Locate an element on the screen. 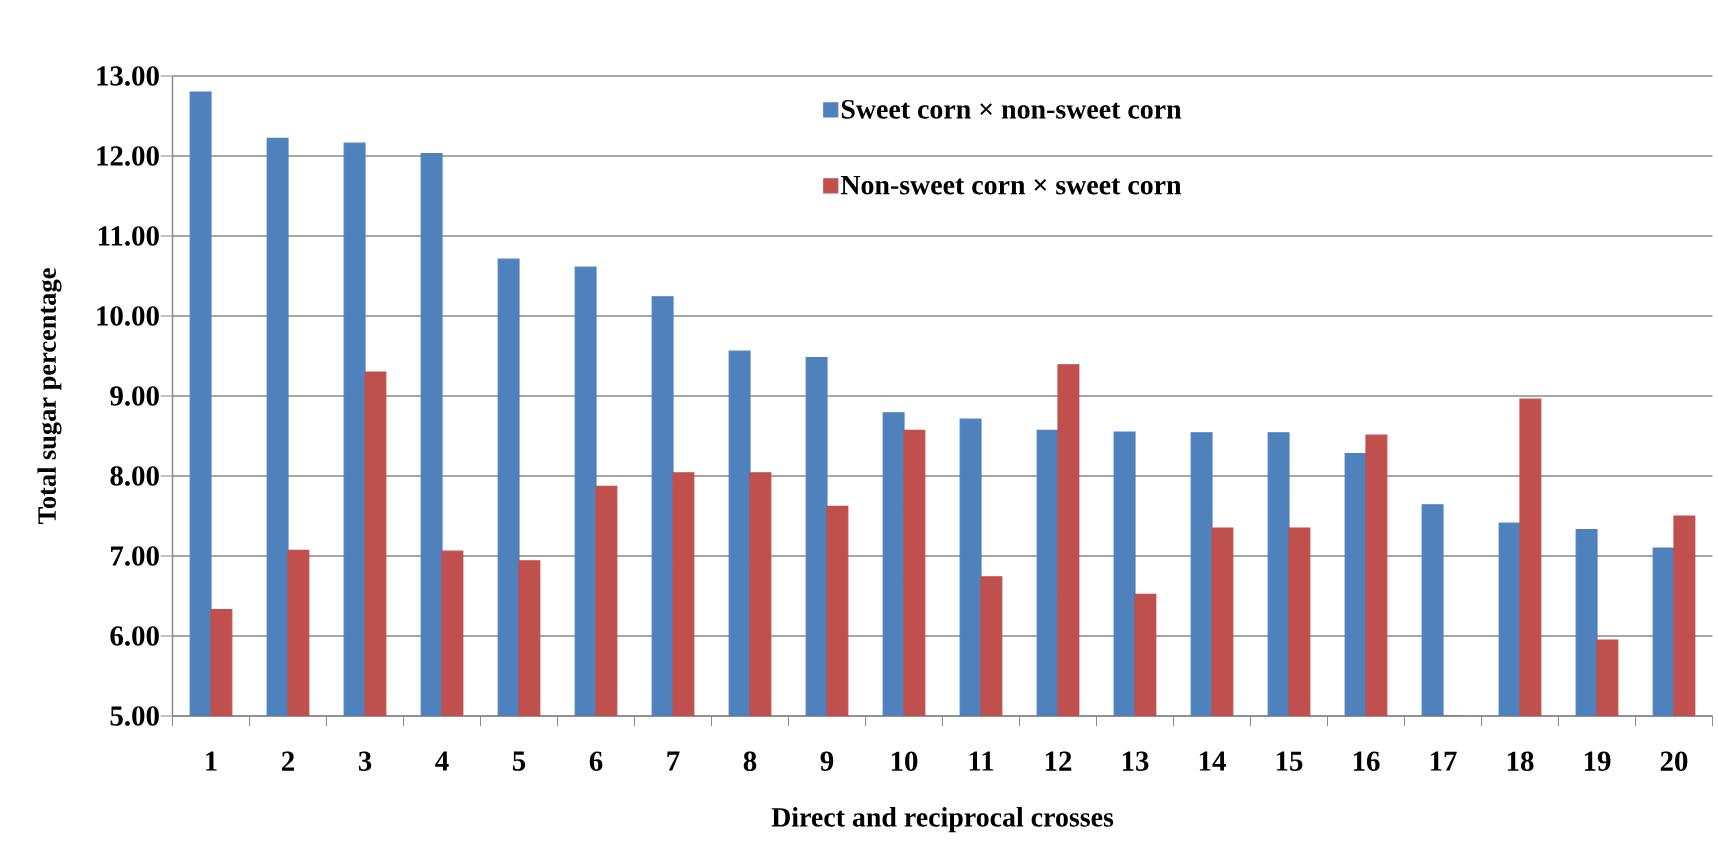  y-tick-label: 5.00 is located at coordinates (134, 716).